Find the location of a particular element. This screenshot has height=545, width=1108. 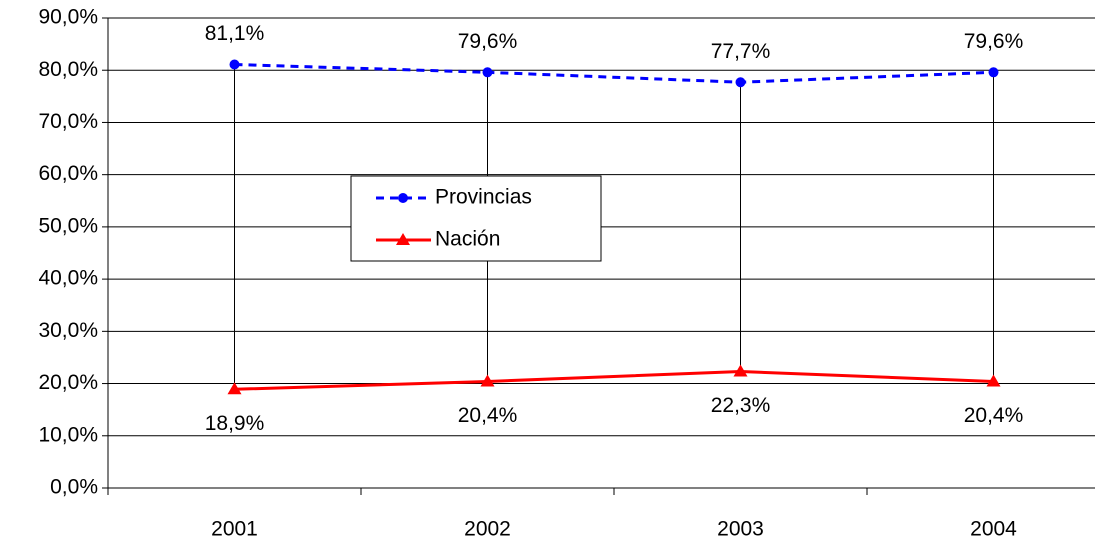

legend-label: Provincias is located at coordinates (483, 197).